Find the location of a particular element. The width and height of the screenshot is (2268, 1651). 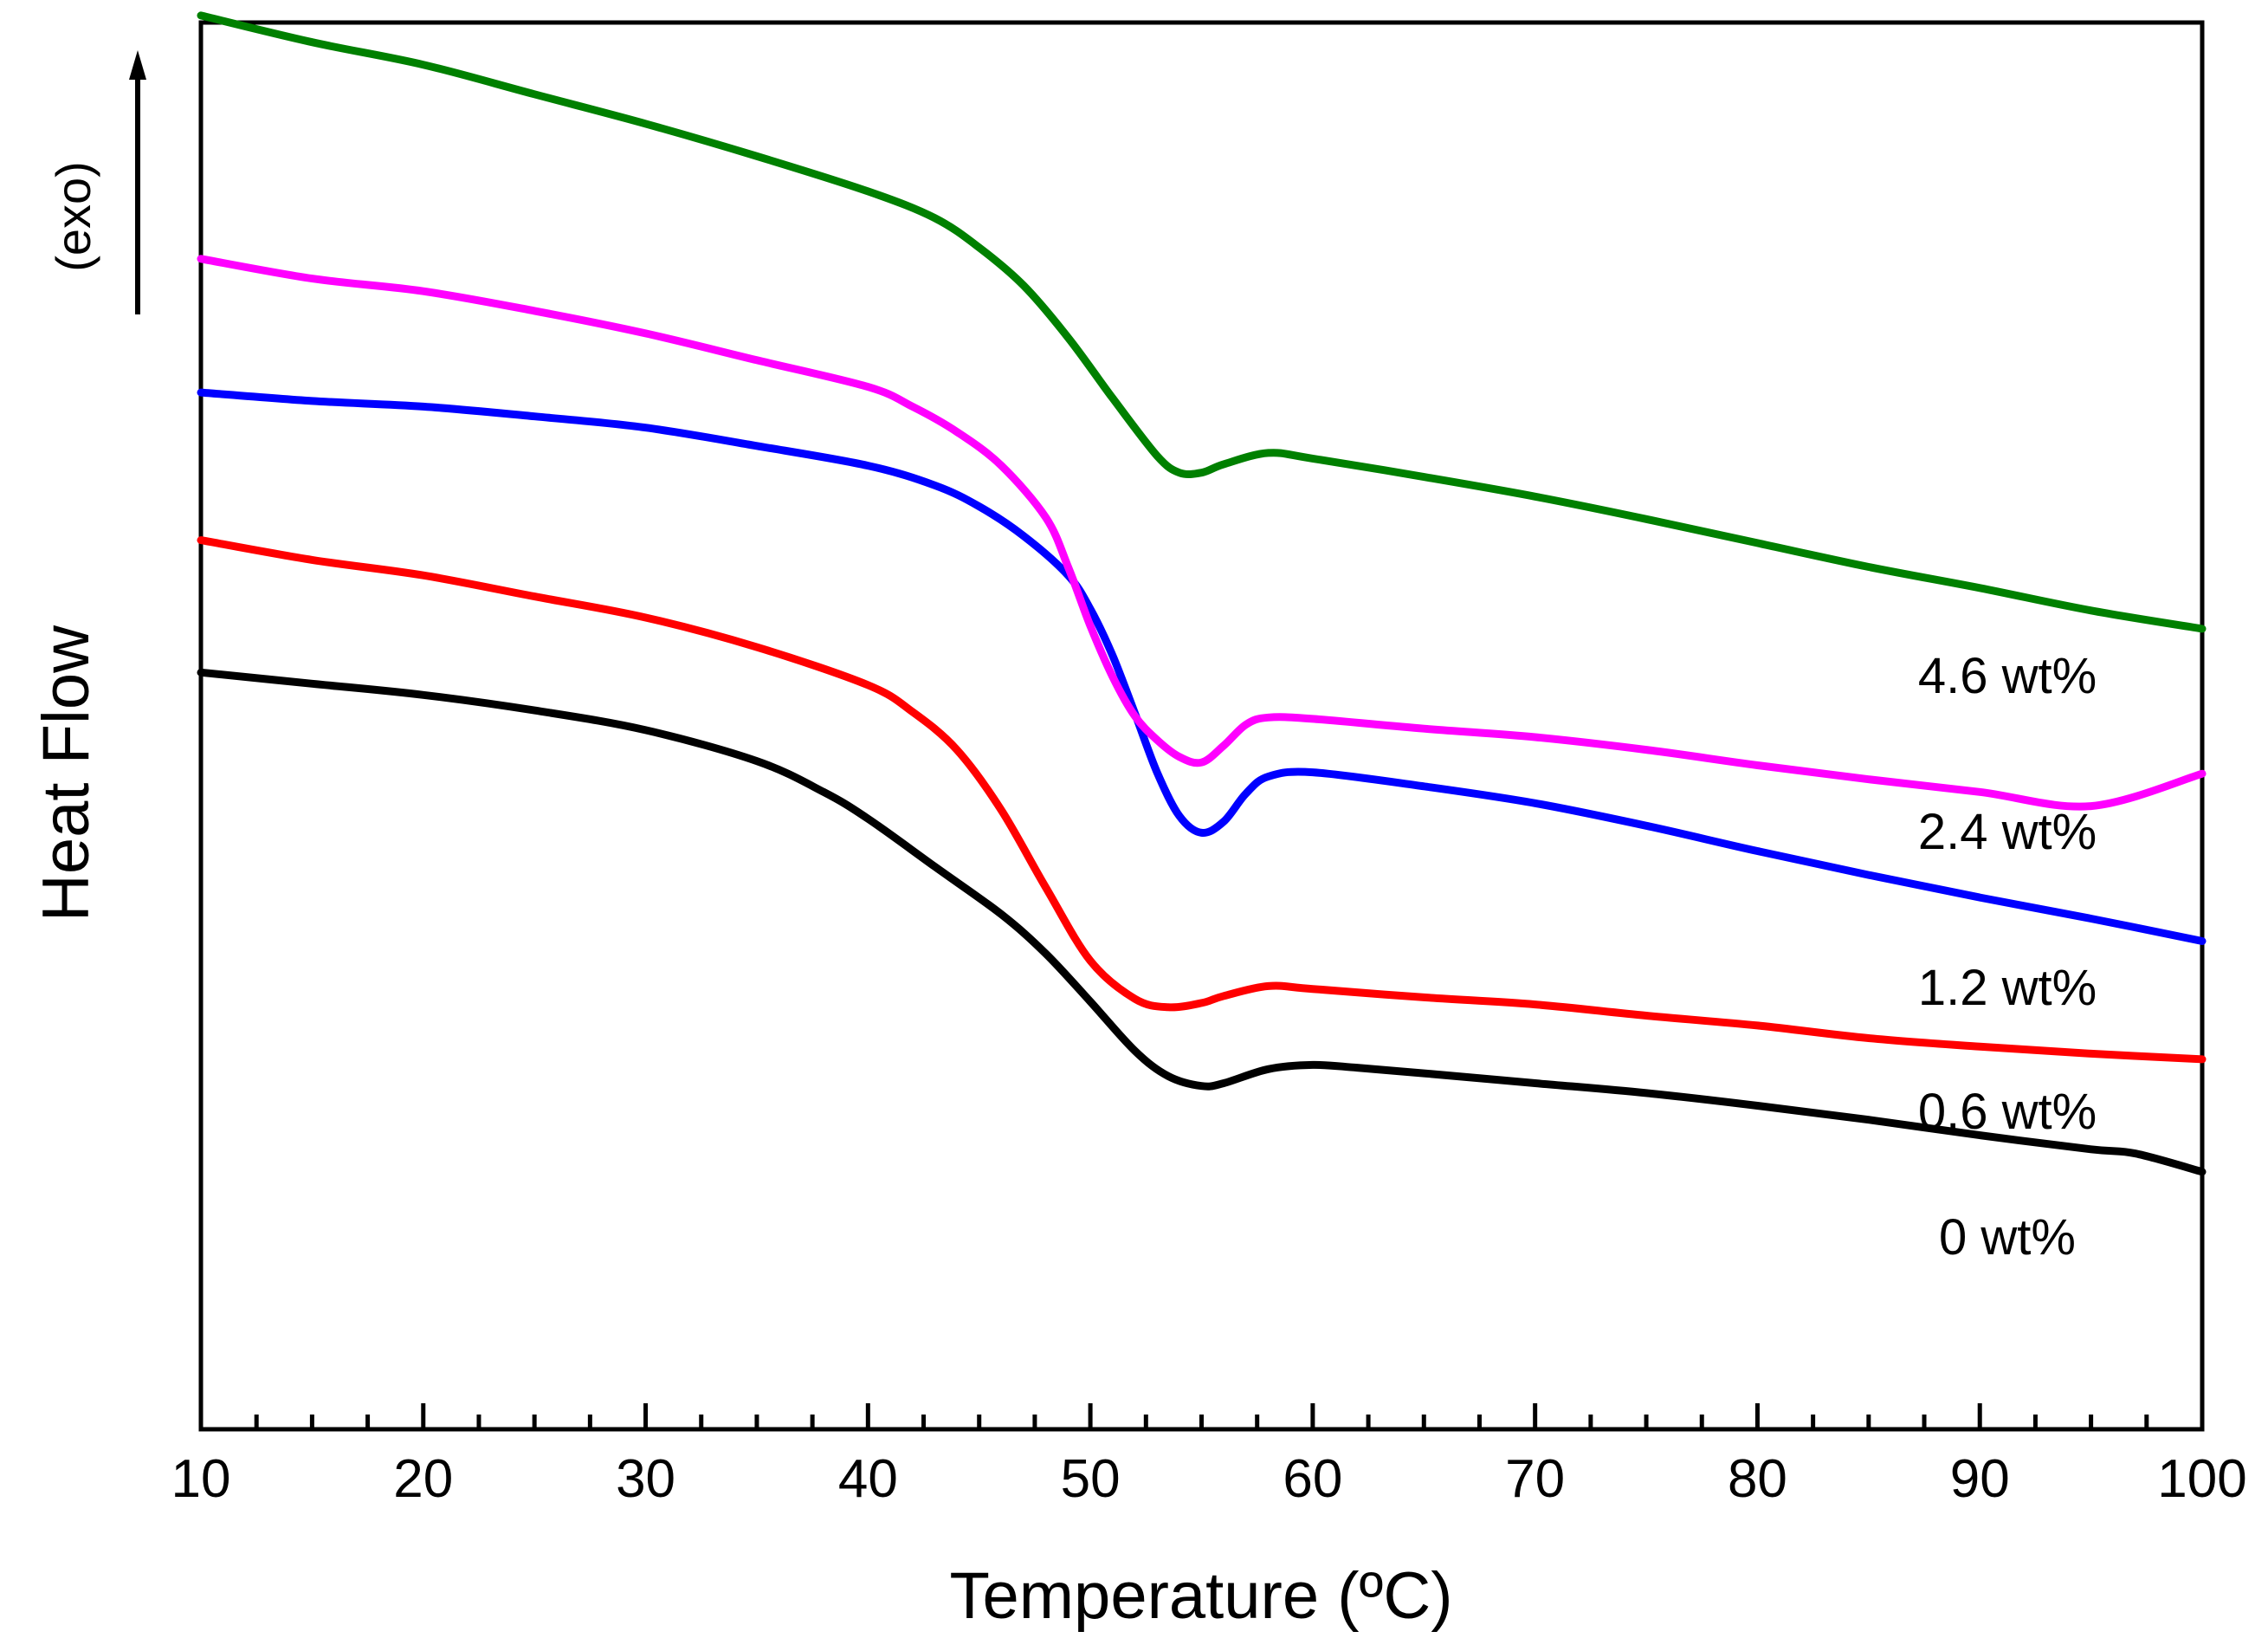

x-tick-label: 70 is located at coordinates (1535, 1479).